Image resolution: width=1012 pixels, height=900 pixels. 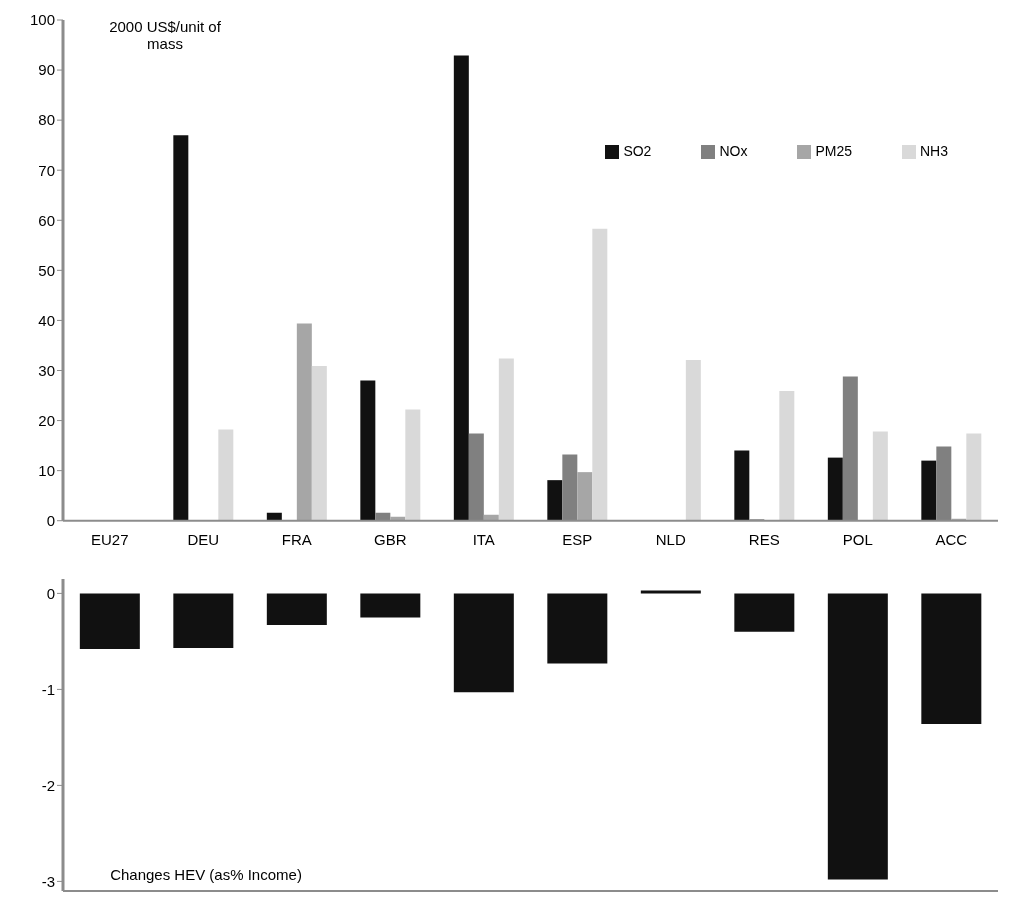 What do you see at coordinates (46, 120) in the screenshot?
I see `y-tick-label: 80` at bounding box center [46, 120].